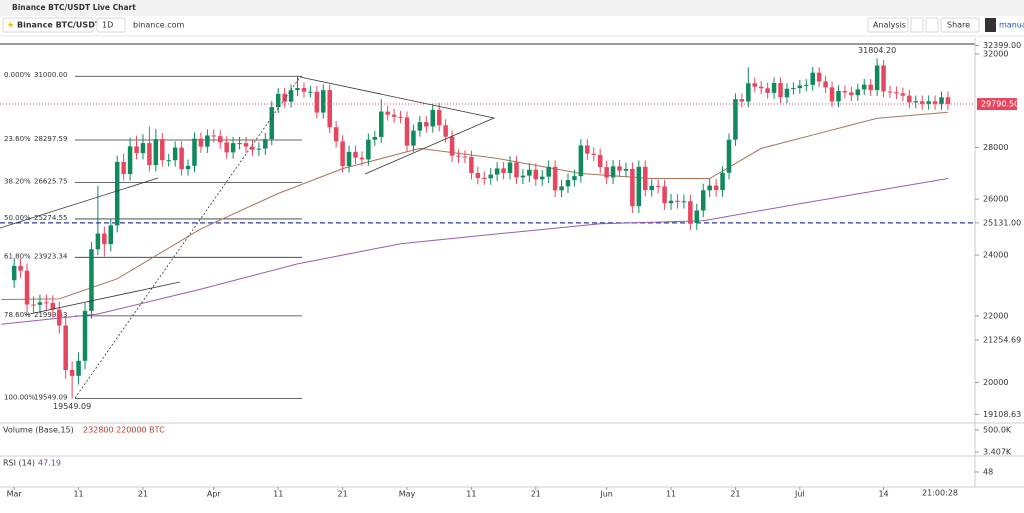 The image size is (1024, 513). I want to click on fib-price: 19549.09, so click(50, 397).